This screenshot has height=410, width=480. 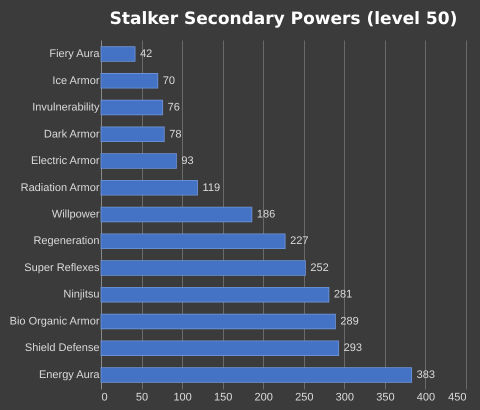 I want to click on y-tick-label: Energy Aura, so click(x=69, y=374).